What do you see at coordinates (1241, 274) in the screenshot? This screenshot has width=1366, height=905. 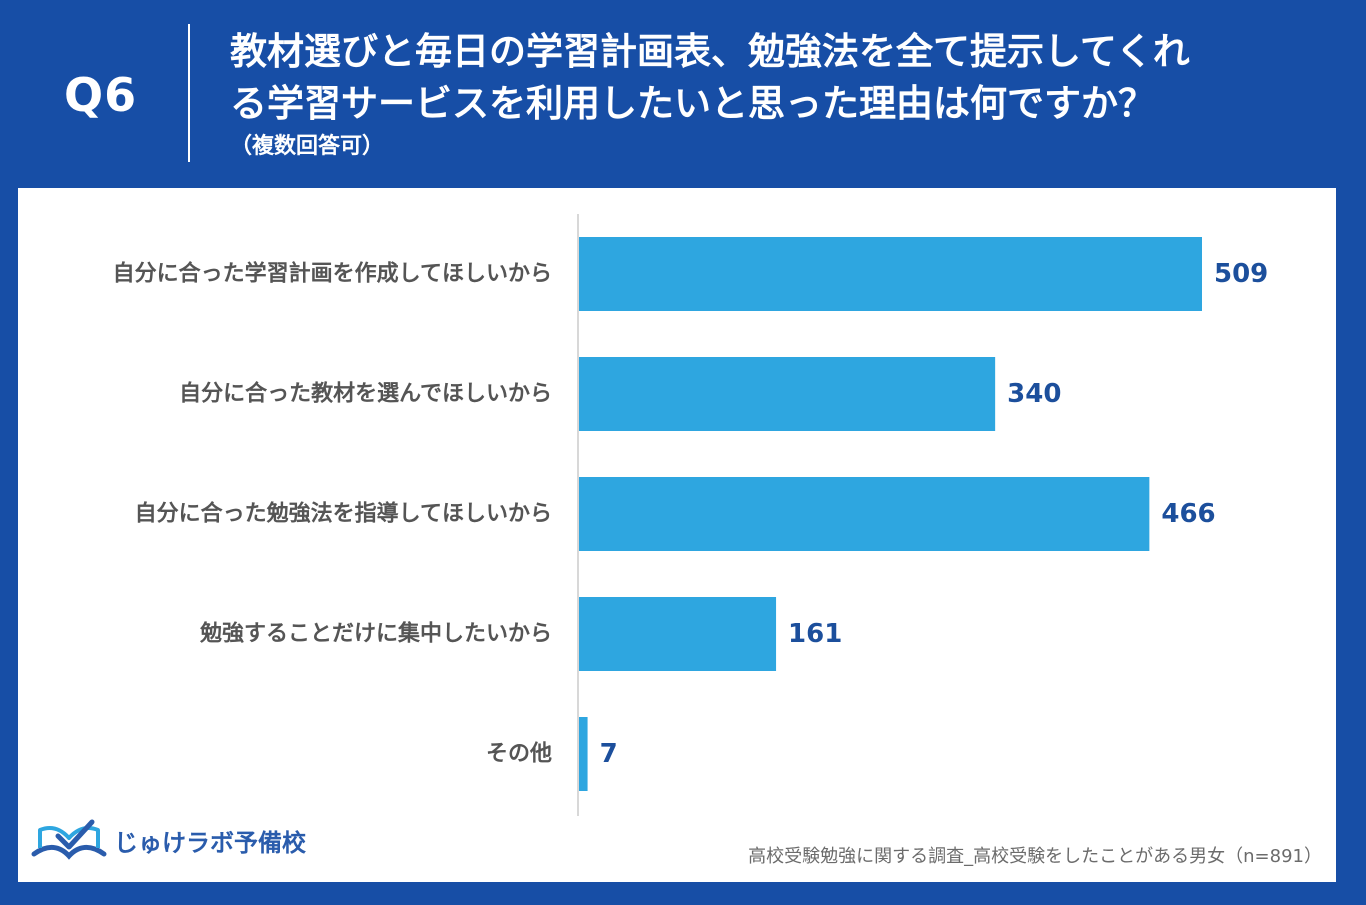 I see `value-label-0: 509` at bounding box center [1241, 274].